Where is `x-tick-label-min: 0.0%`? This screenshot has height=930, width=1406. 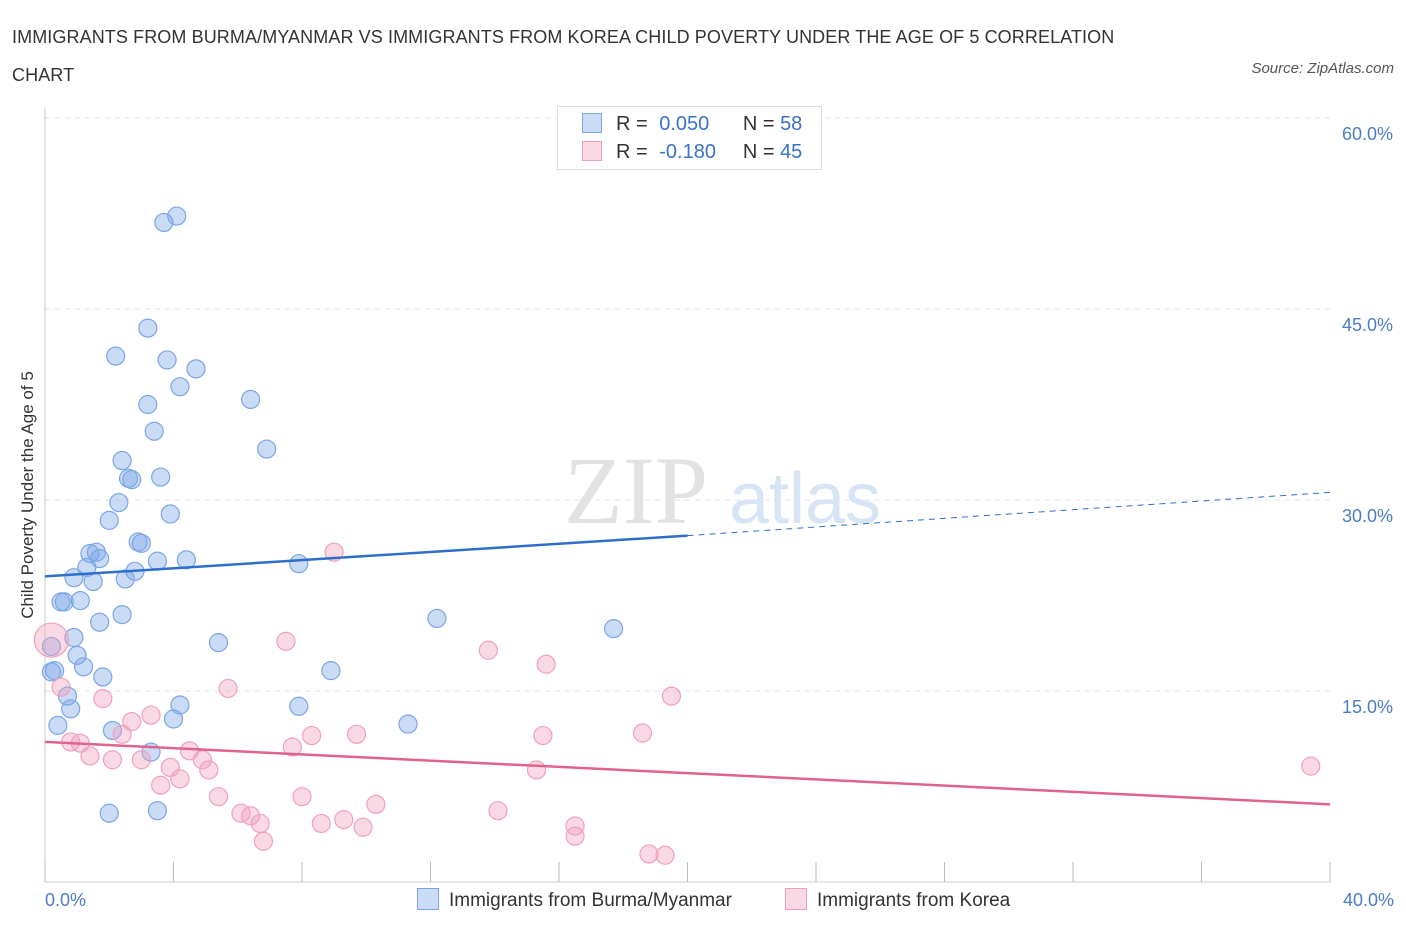
x-tick-label-min: 0.0% is located at coordinates (66, 900).